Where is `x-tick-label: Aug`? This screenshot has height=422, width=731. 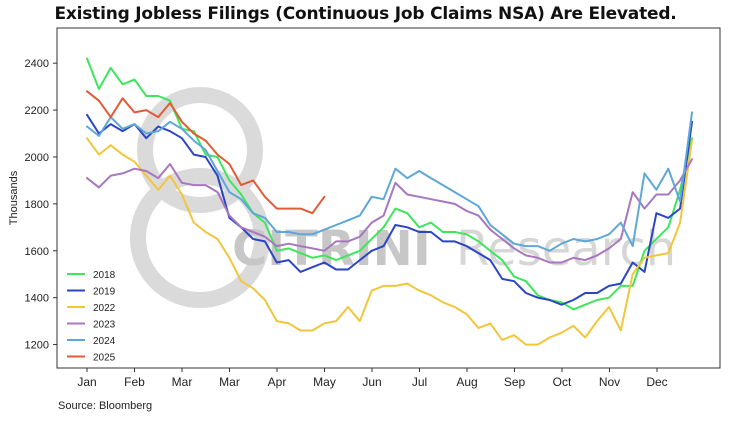
x-tick-label: Aug is located at coordinates (466, 382).